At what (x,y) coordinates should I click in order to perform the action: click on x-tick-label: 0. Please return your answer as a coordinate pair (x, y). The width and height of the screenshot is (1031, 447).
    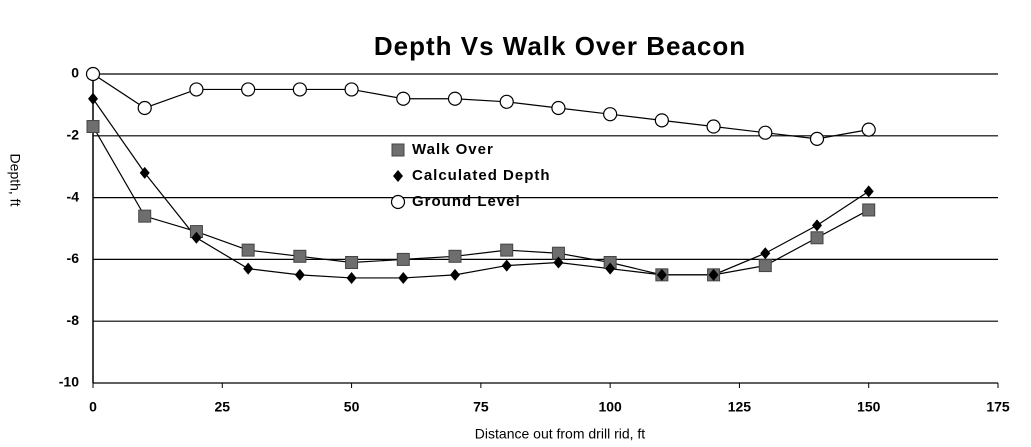
    Looking at the image, I should click on (93, 407).